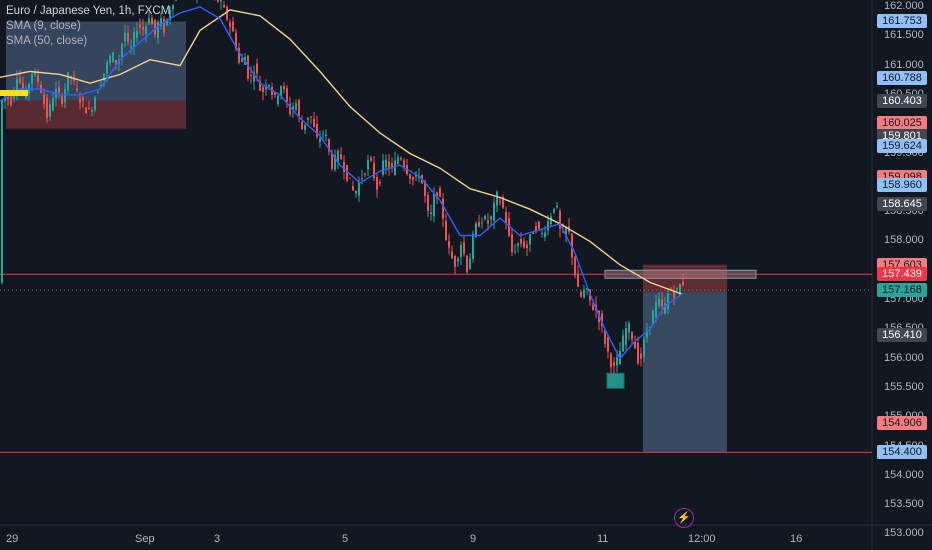 Image resolution: width=932 pixels, height=550 pixels. I want to click on price-tick-label: 153.500, so click(904, 504).